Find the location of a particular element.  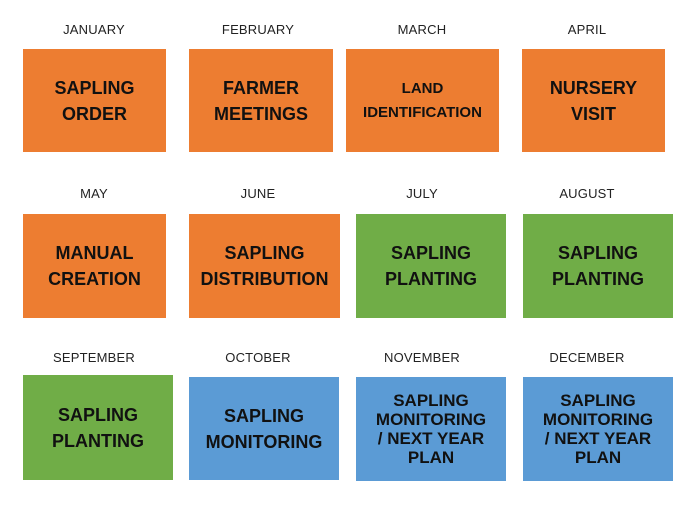

activity-box-january: SAPLING ORDER is located at coordinates (94, 100).